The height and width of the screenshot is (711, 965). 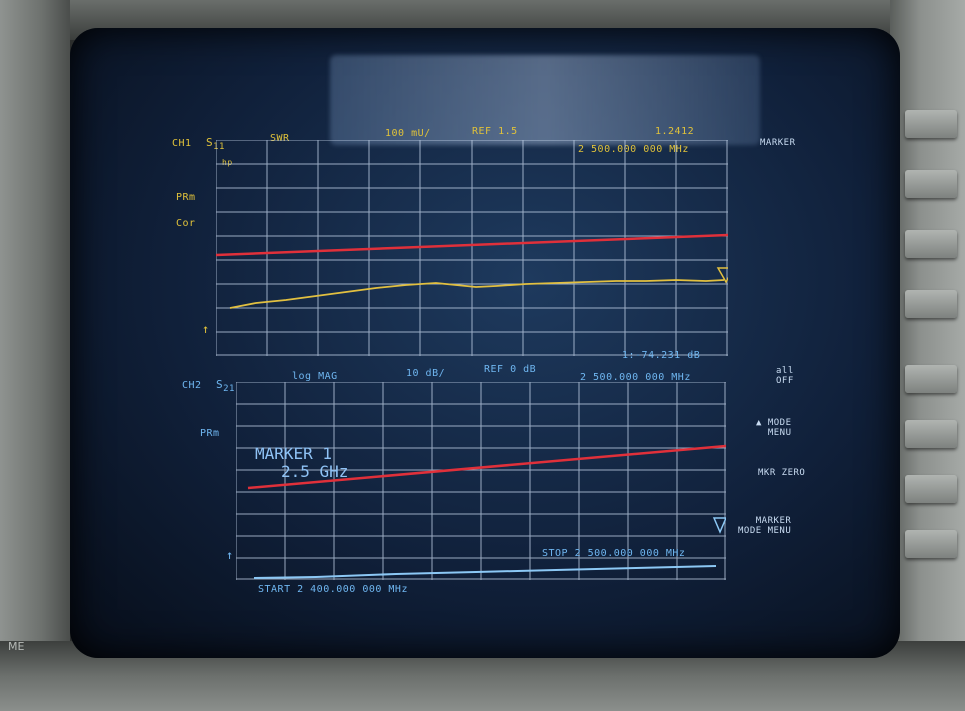 What do you see at coordinates (294, 453) in the screenshot?
I see `marker-annotation-line1: MARKER 1` at bounding box center [294, 453].